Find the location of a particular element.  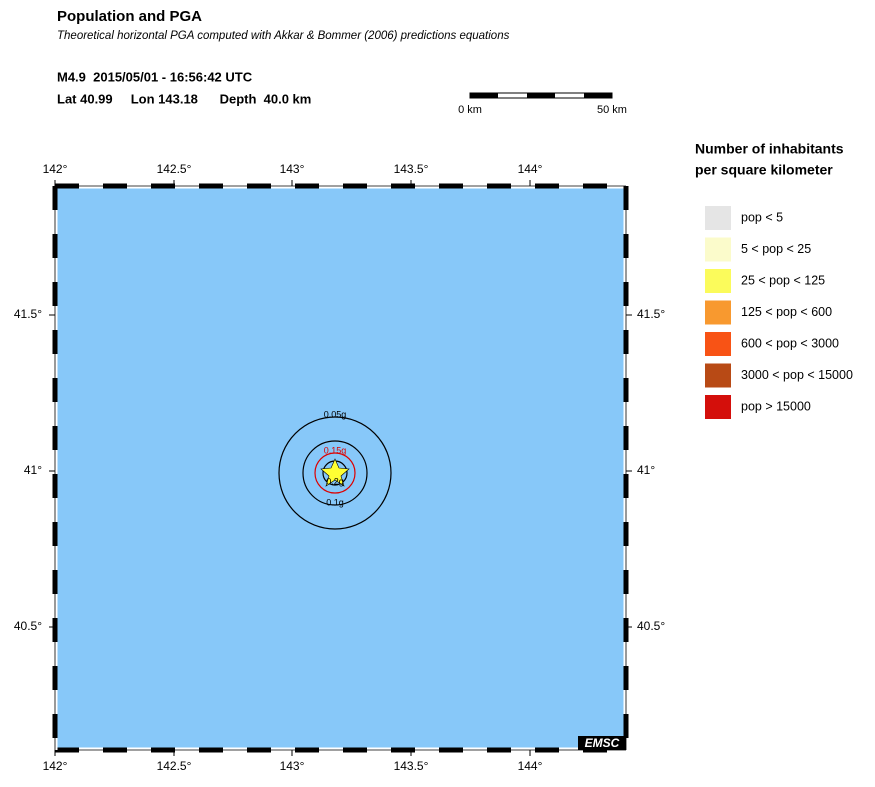

legend-label: 25 < pop < 125 is located at coordinates (783, 280).